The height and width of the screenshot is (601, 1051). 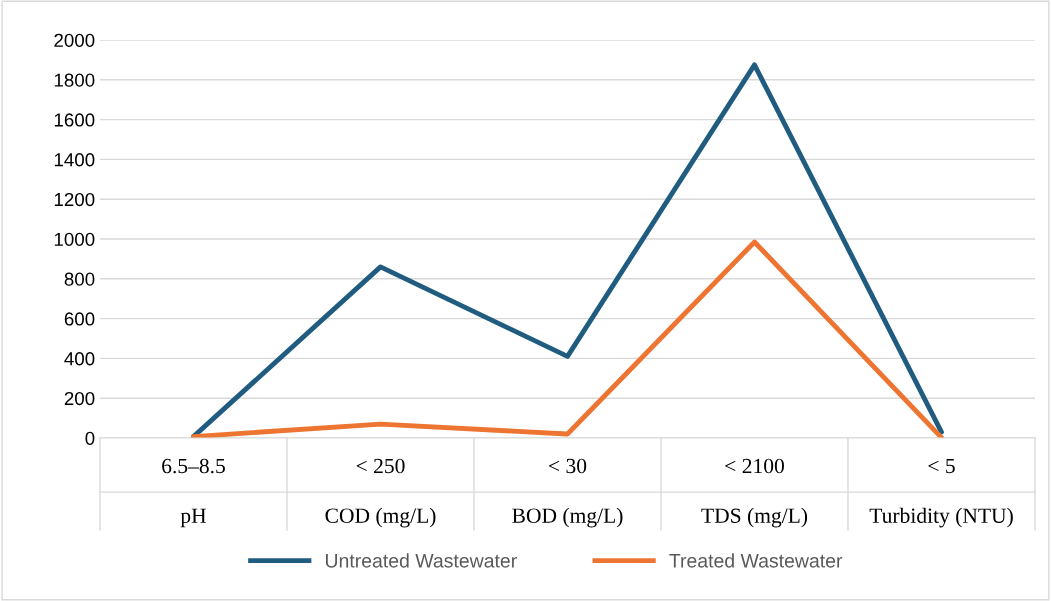 What do you see at coordinates (567, 493) in the screenshot?
I see `category-label: < 30 BOD (mg/L)` at bounding box center [567, 493].